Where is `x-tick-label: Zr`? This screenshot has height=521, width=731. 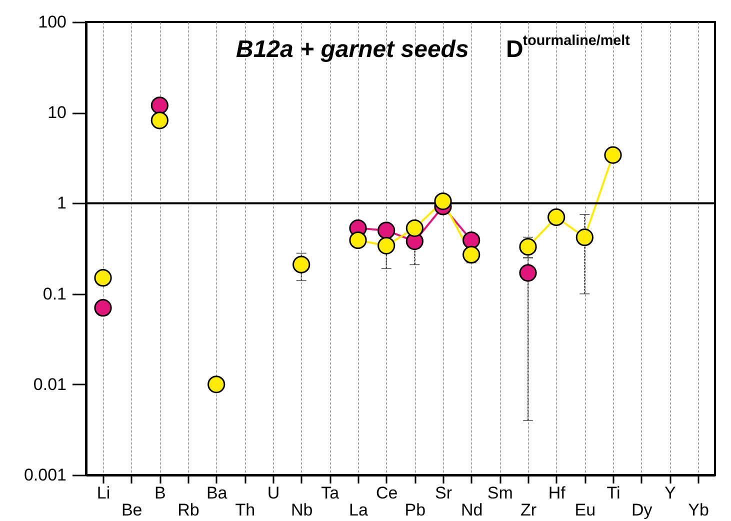
x-tick-label: Zr is located at coordinates (528, 510).